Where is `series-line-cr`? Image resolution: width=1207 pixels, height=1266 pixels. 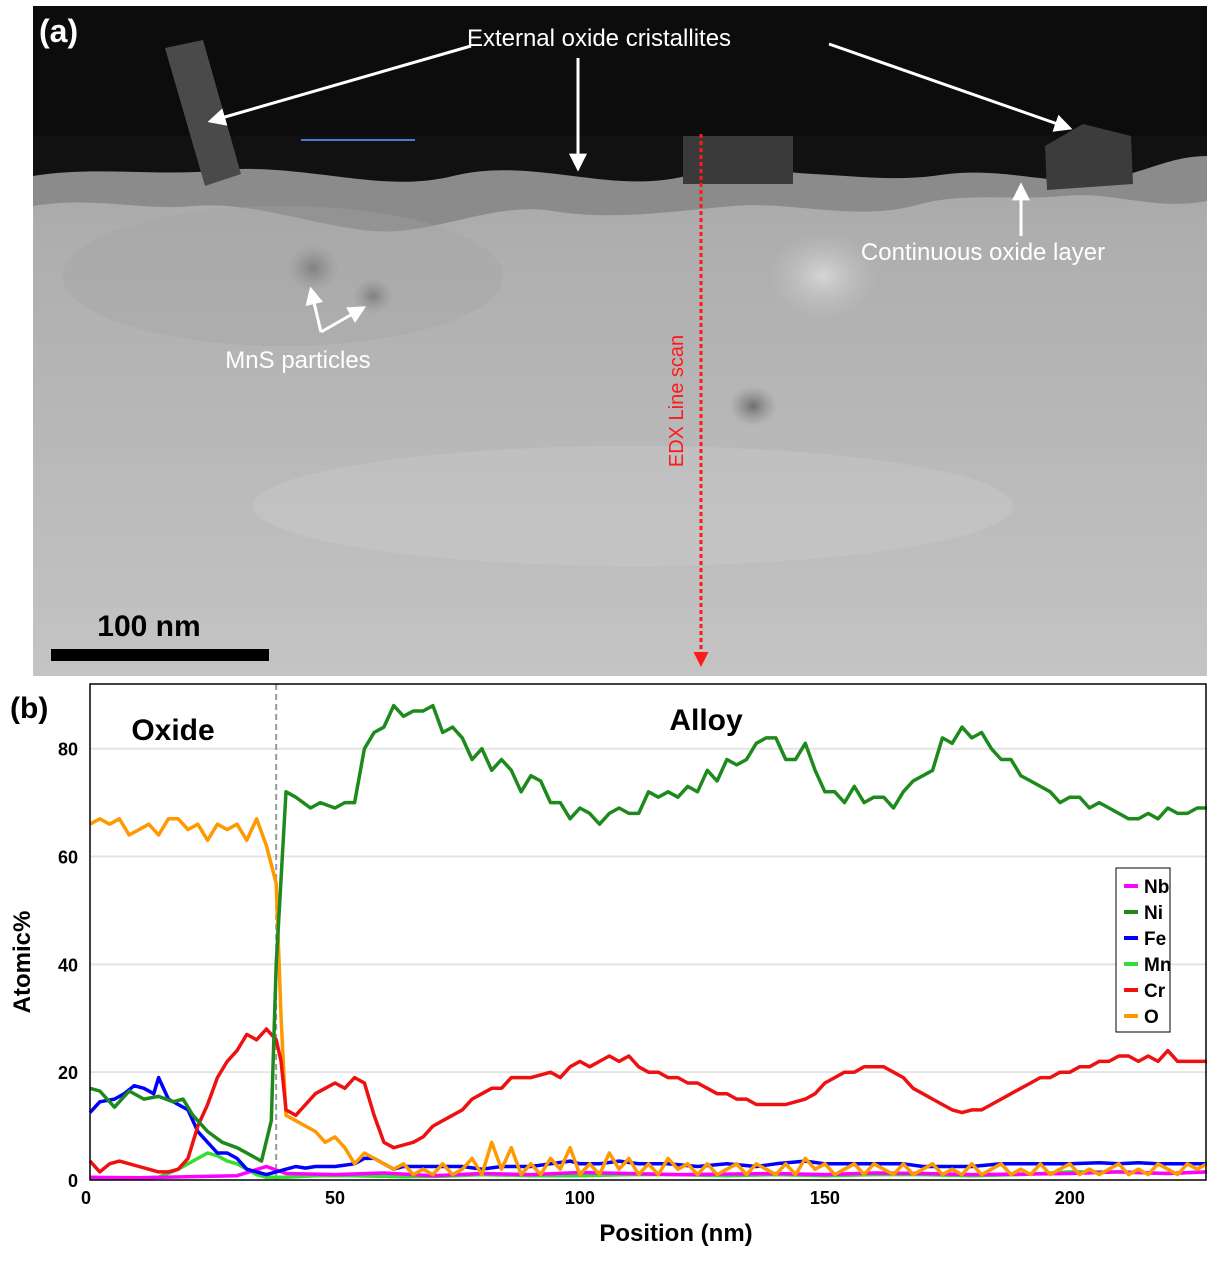 series-line-cr is located at coordinates (647, 1100).